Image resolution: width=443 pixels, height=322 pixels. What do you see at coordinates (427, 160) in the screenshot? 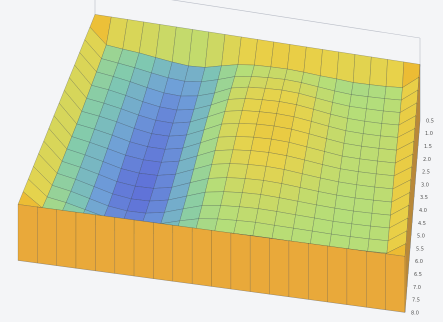
I see `y-tick-label: 2.0` at bounding box center [427, 160].